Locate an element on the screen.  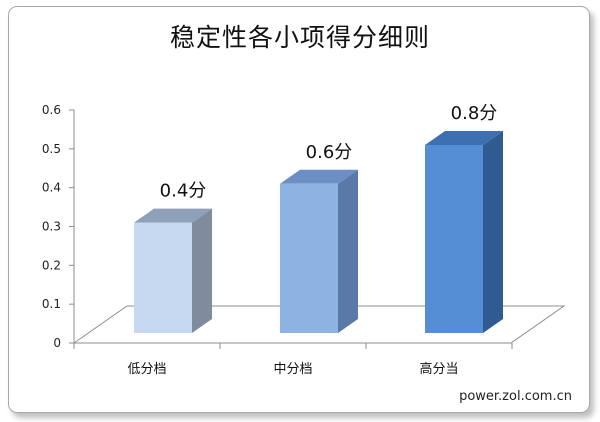
y-tick-label: 0.6 is located at coordinates (51, 110).